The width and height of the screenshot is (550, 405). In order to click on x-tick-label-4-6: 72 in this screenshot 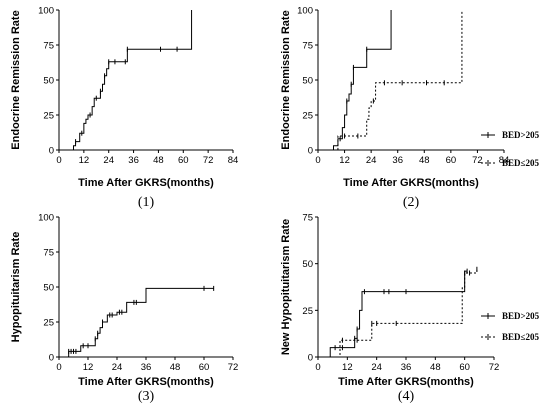, I will do `click(494, 367)`.